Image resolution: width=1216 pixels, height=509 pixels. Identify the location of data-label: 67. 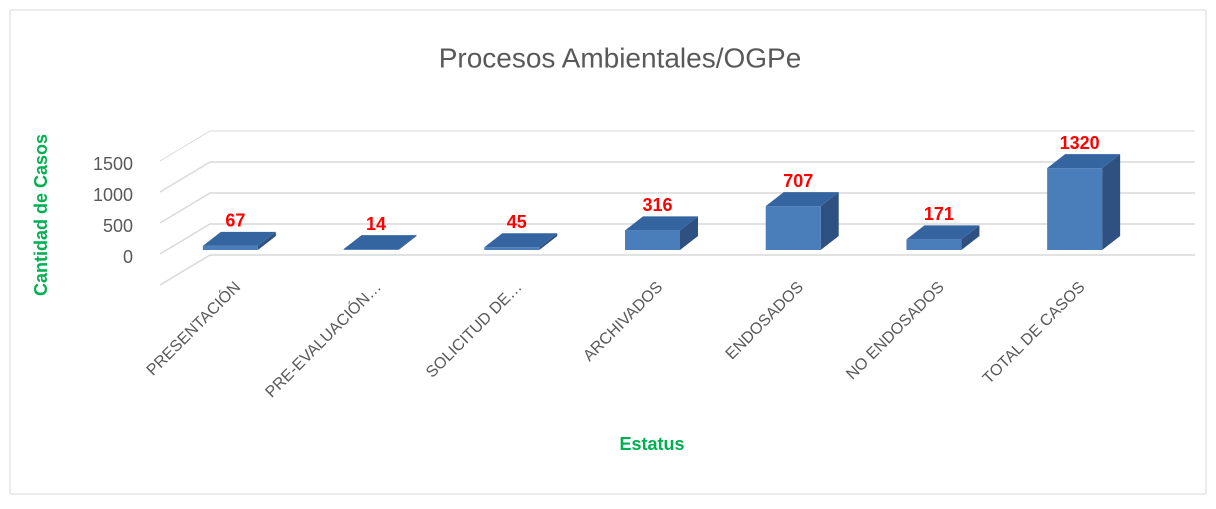
(235, 221).